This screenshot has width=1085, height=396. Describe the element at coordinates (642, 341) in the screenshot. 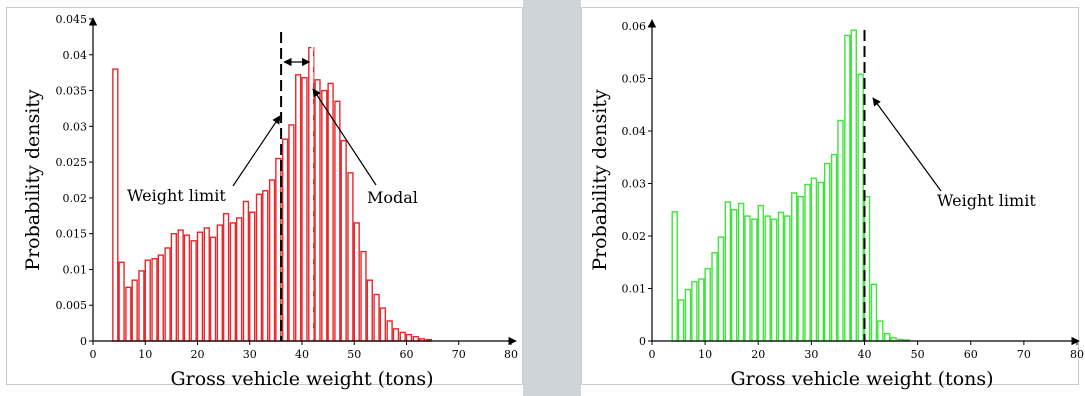

I see `y-tick-label: 0` at that location.